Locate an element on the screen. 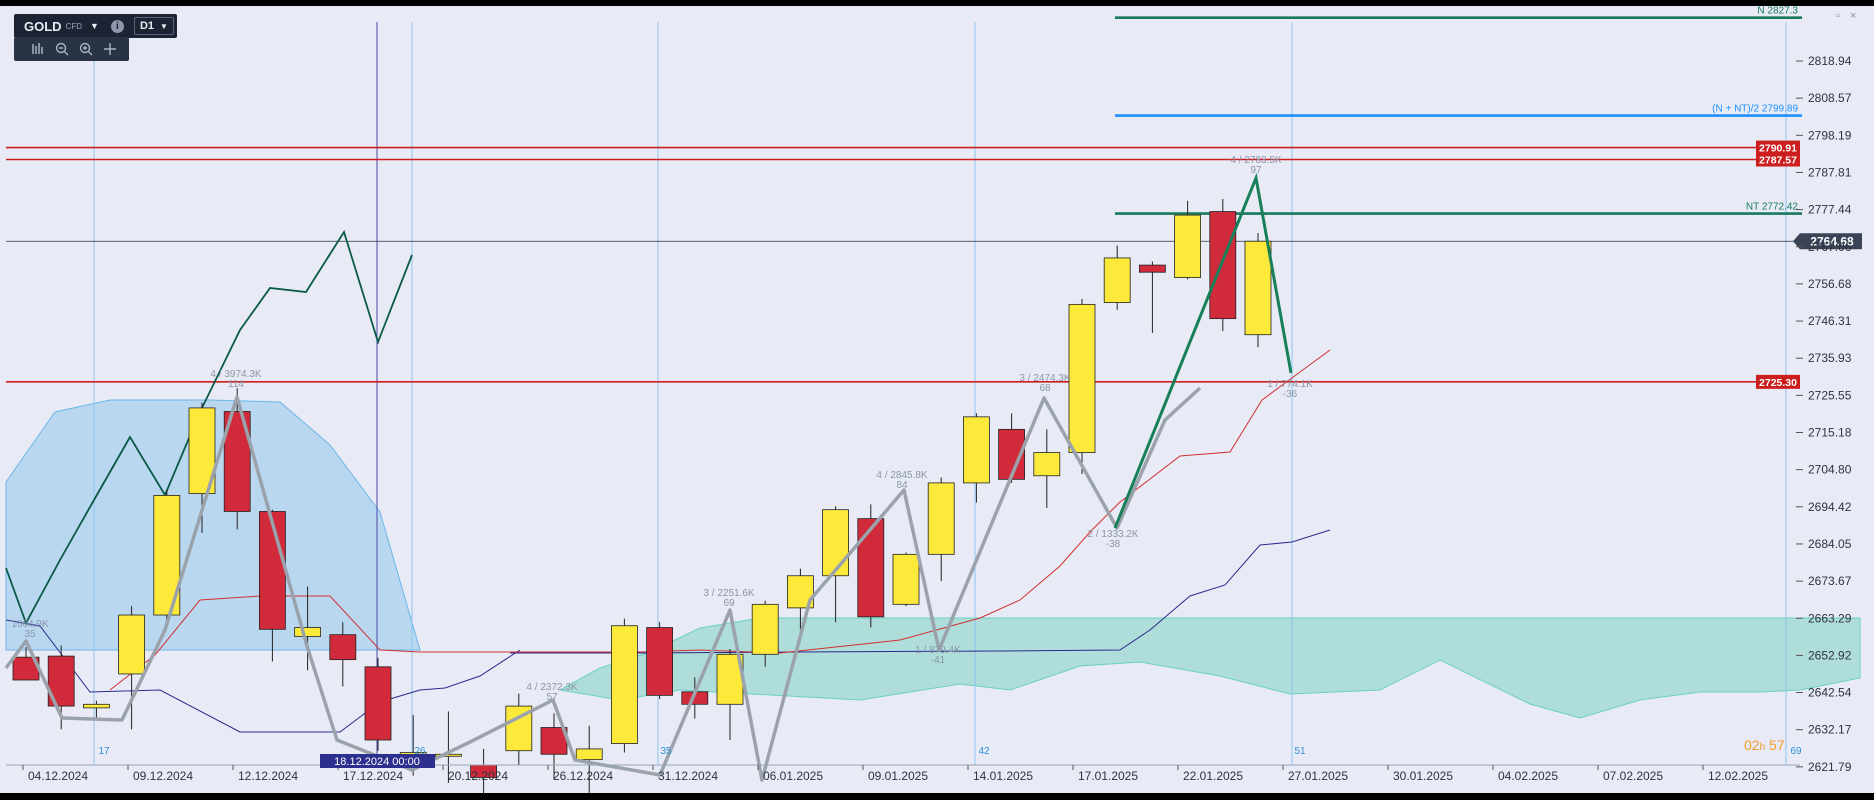 This screenshot has width=1874, height=800. info-icon: i is located at coordinates (117, 26).